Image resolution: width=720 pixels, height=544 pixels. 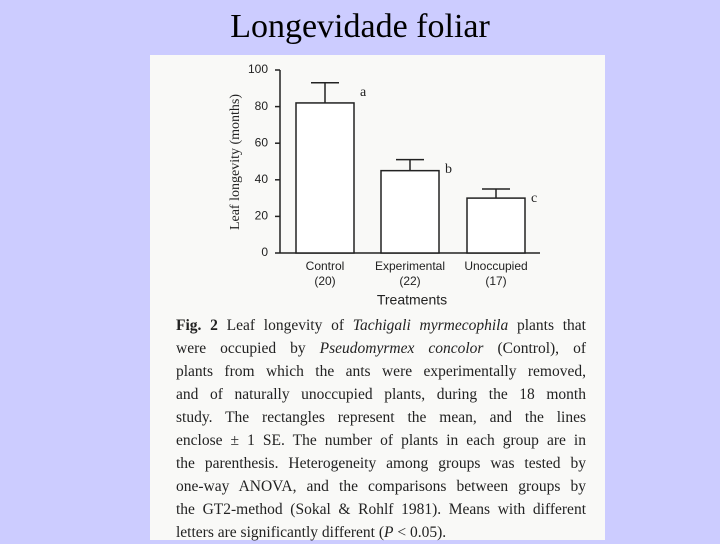 I want to click on caption-text: were occupied by, so click(x=248, y=348).